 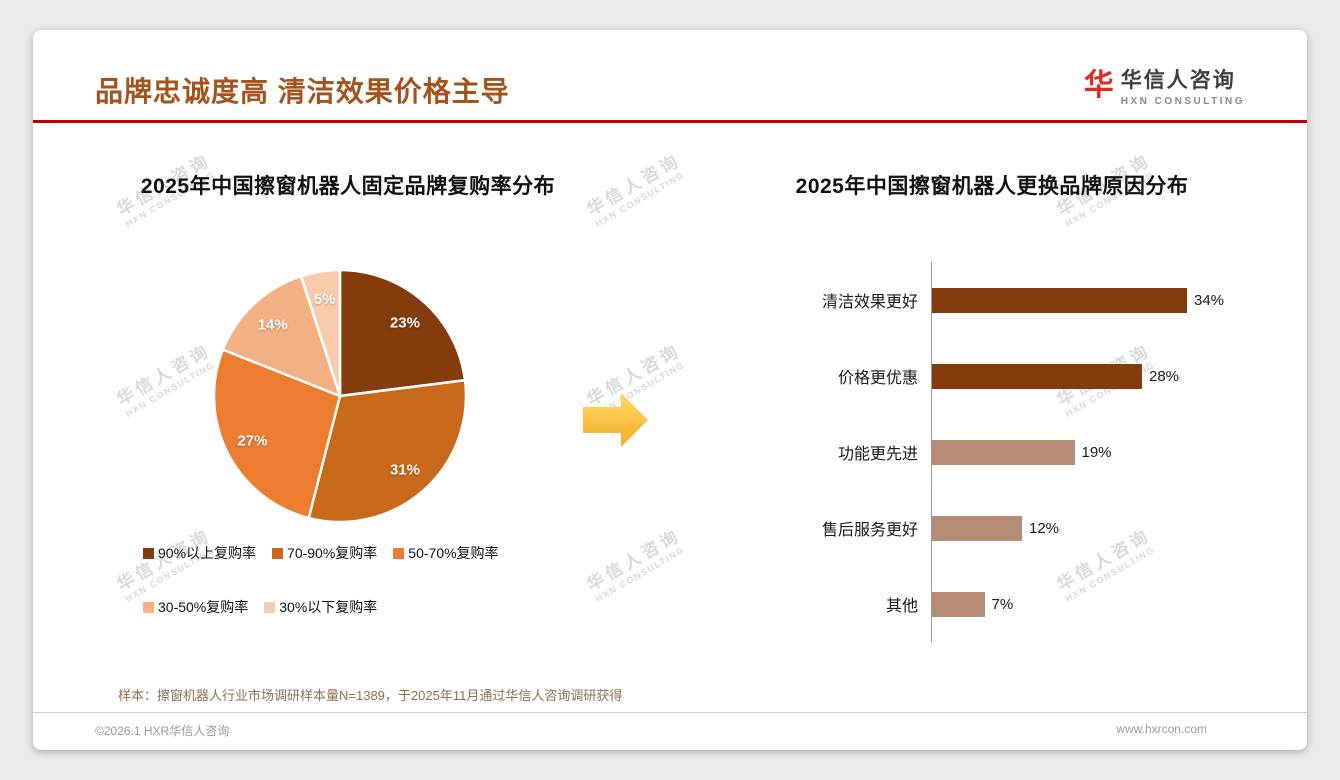 What do you see at coordinates (615, 420) in the screenshot?
I see `arrow-right-icon` at bounding box center [615, 420].